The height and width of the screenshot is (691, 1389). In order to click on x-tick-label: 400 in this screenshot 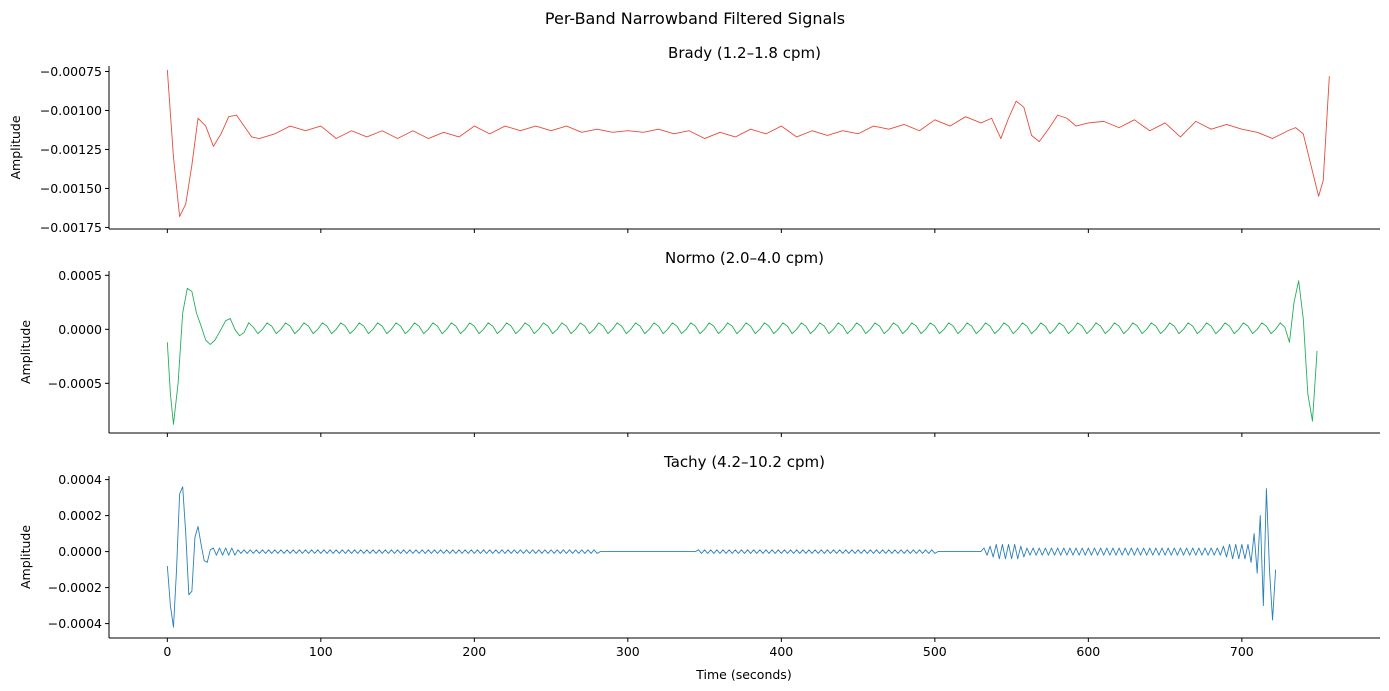, I will do `click(781, 651)`.